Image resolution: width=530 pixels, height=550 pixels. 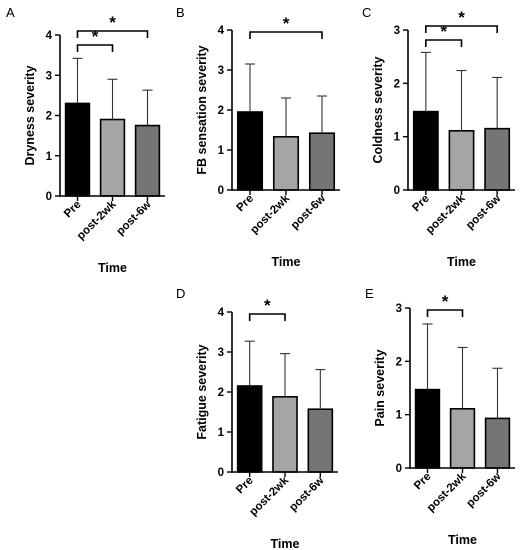 What do you see at coordinates (443, 31) in the screenshot?
I see `panel-c-sig-label-0: *` at bounding box center [443, 31].